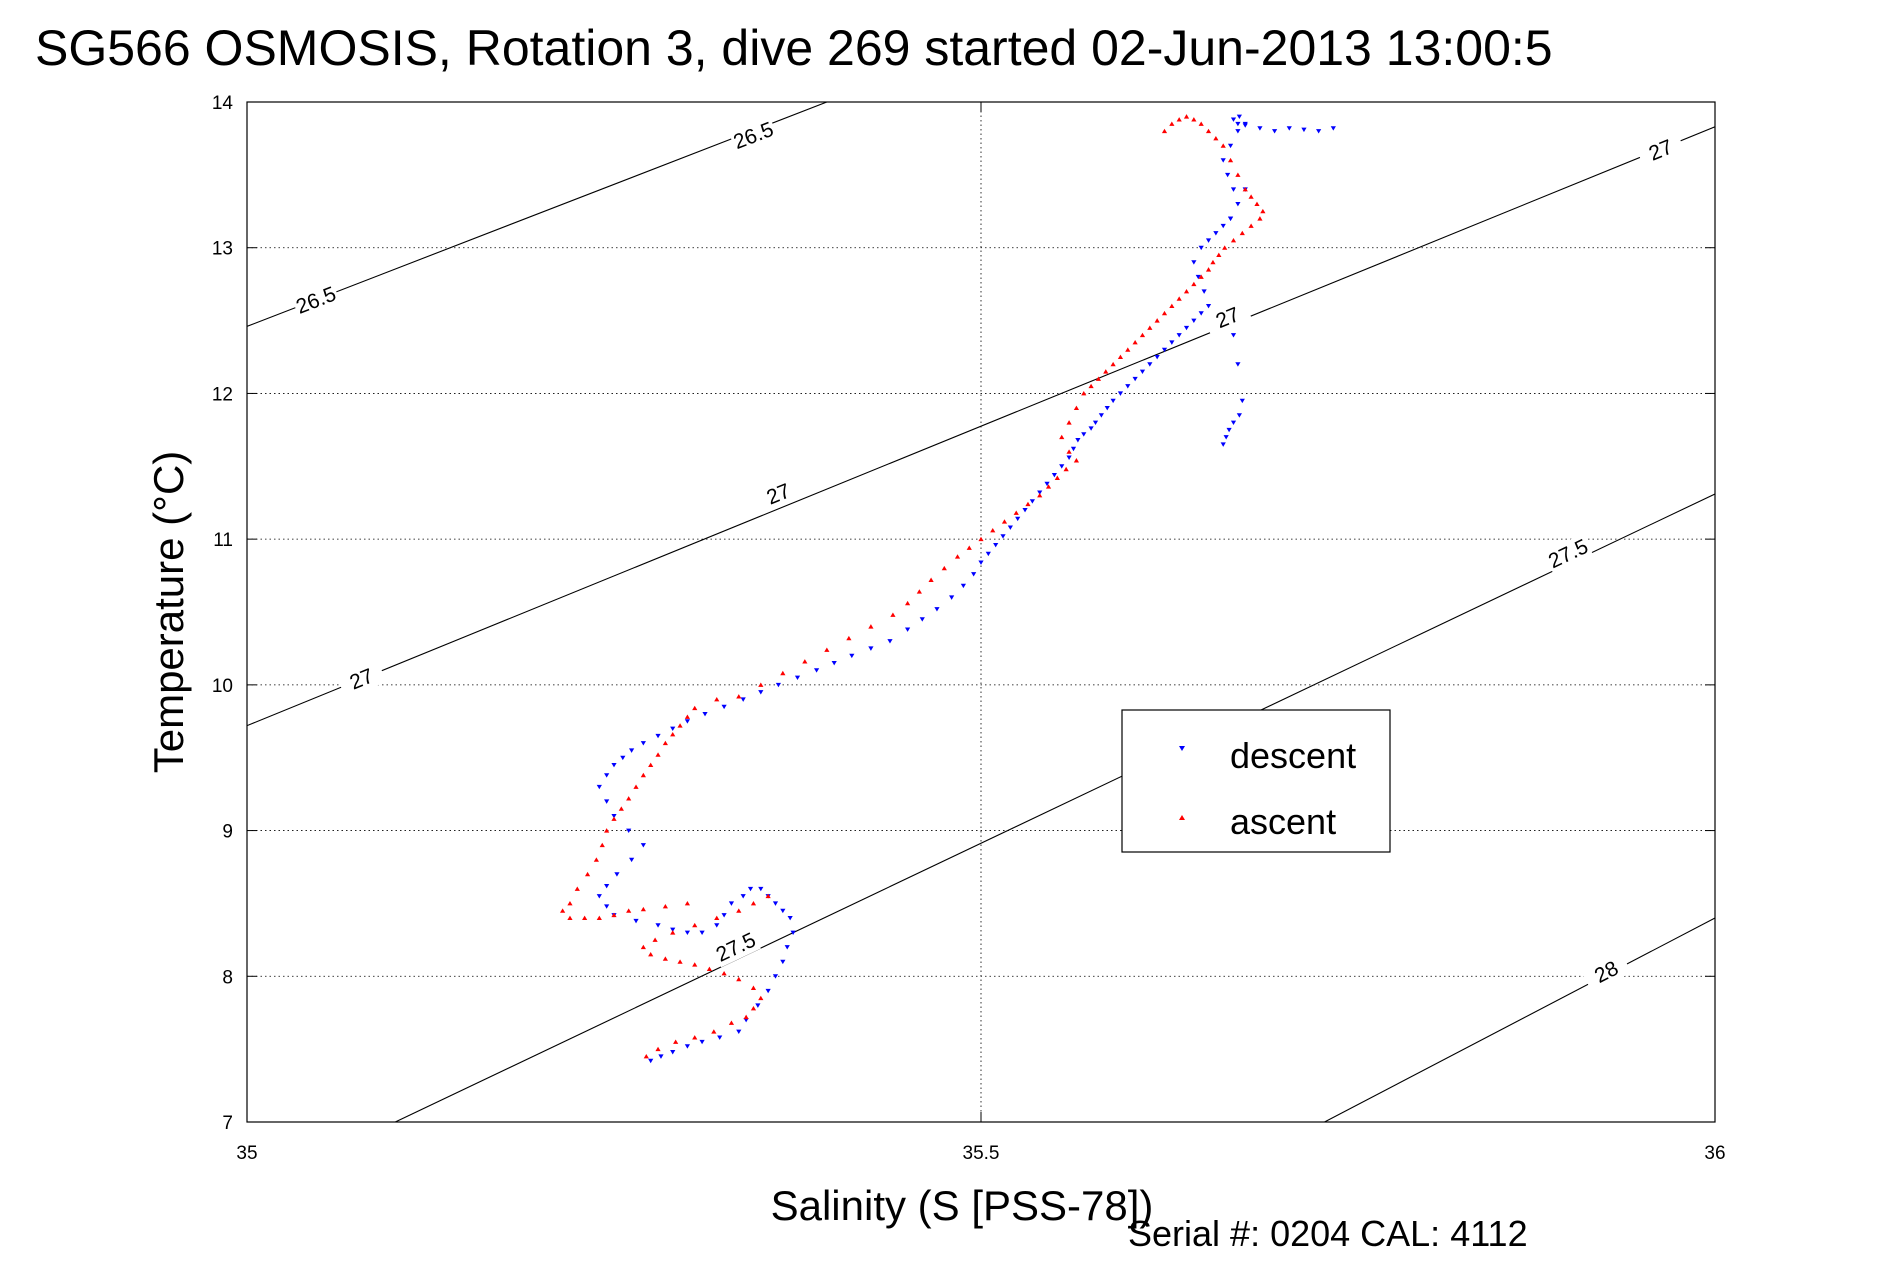 This screenshot has width=1891, height=1262. What do you see at coordinates (962, 1205) in the screenshot?
I see `x-axis-label: Salinity (S [PSS-78])` at bounding box center [962, 1205].